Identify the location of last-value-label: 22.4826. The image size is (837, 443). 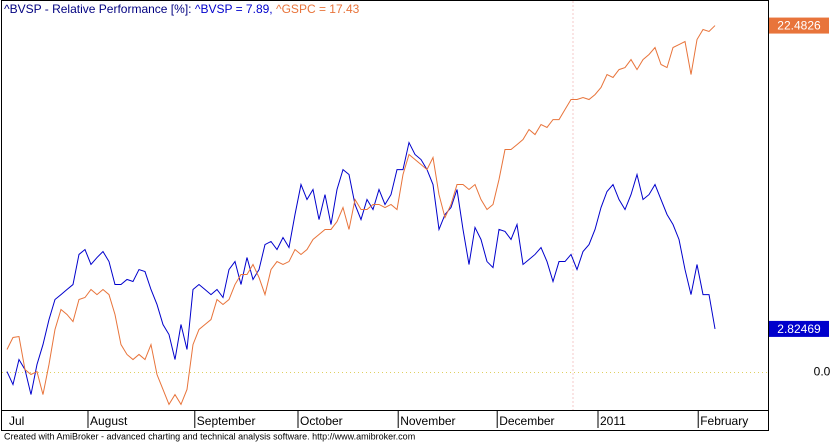
(799, 26).